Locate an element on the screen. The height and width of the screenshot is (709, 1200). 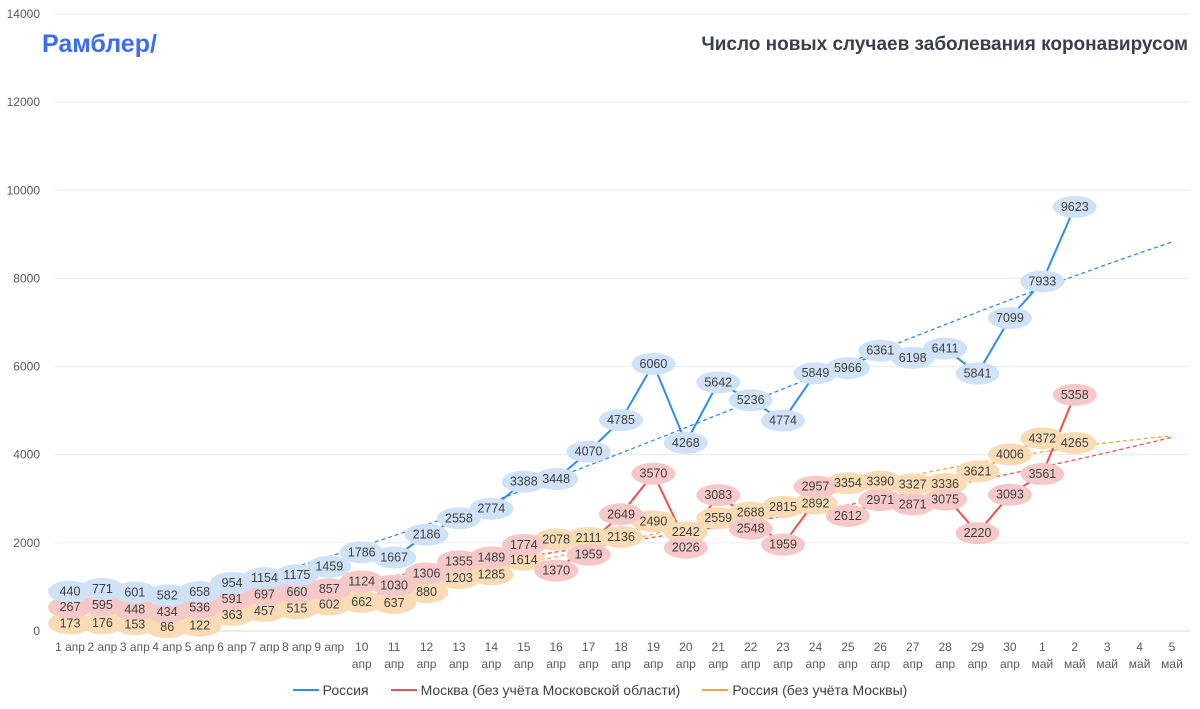
x-tick-label: 3 is located at coordinates (1107, 647).